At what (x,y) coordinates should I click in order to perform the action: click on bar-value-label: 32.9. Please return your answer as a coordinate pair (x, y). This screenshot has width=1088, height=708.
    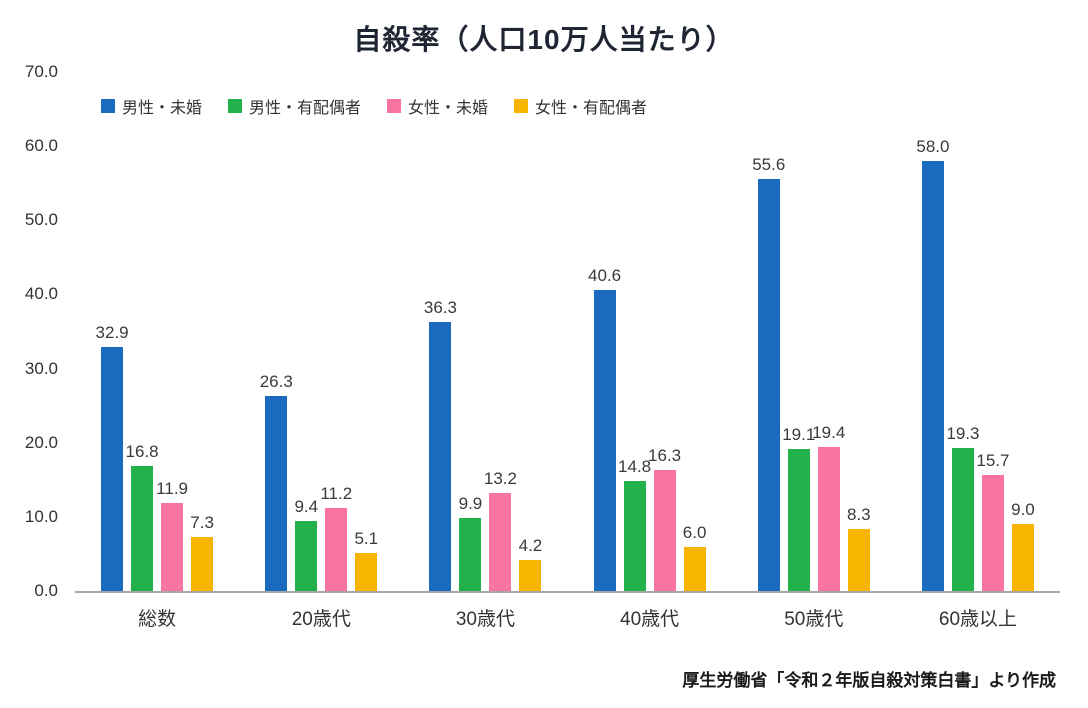
    Looking at the image, I should click on (112, 333).